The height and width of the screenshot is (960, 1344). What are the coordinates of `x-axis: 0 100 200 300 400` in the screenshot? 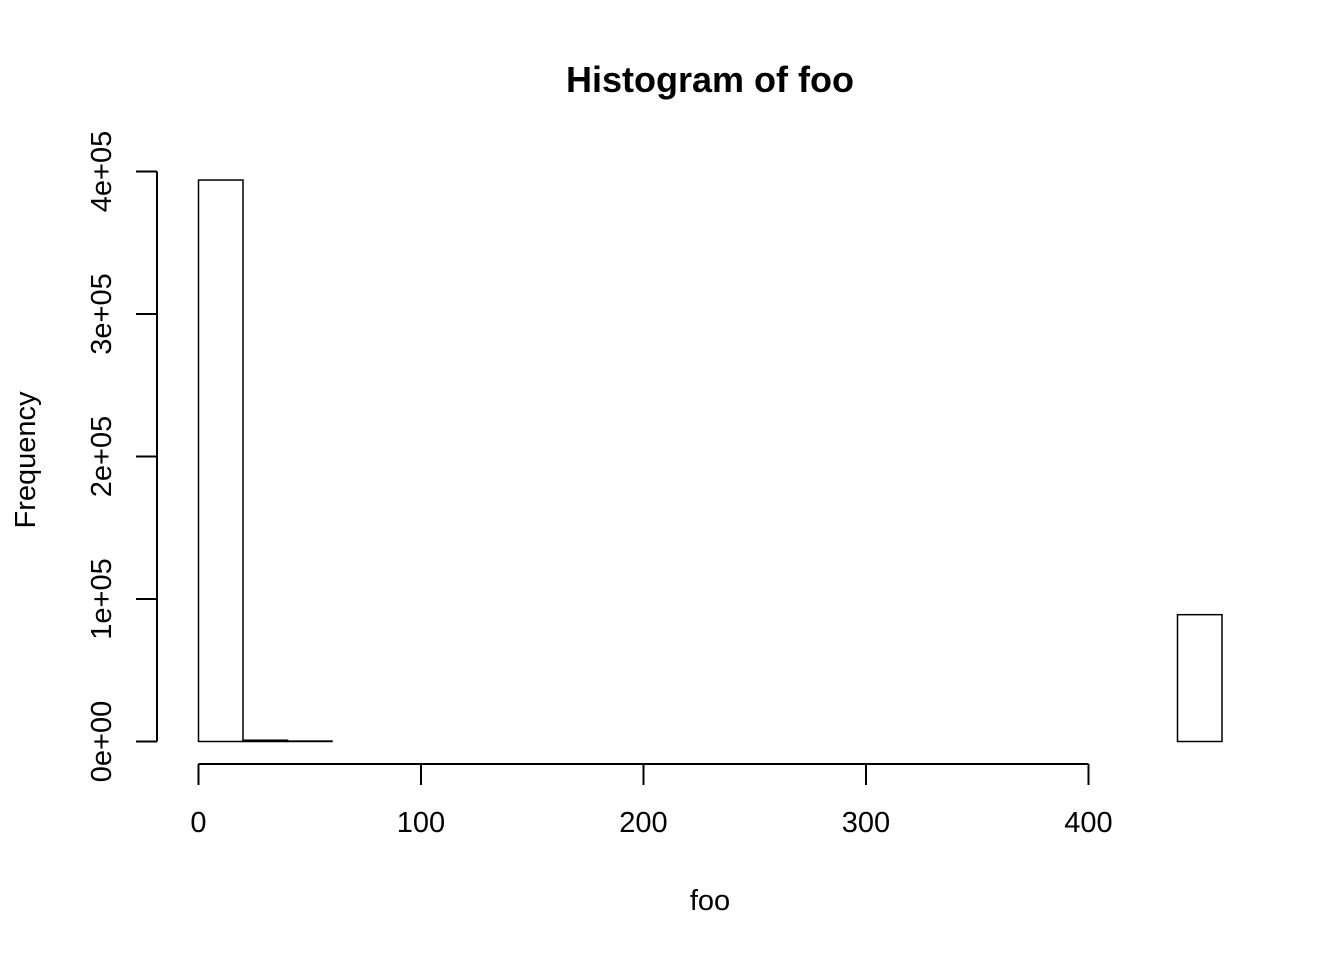 It's located at (651, 801).